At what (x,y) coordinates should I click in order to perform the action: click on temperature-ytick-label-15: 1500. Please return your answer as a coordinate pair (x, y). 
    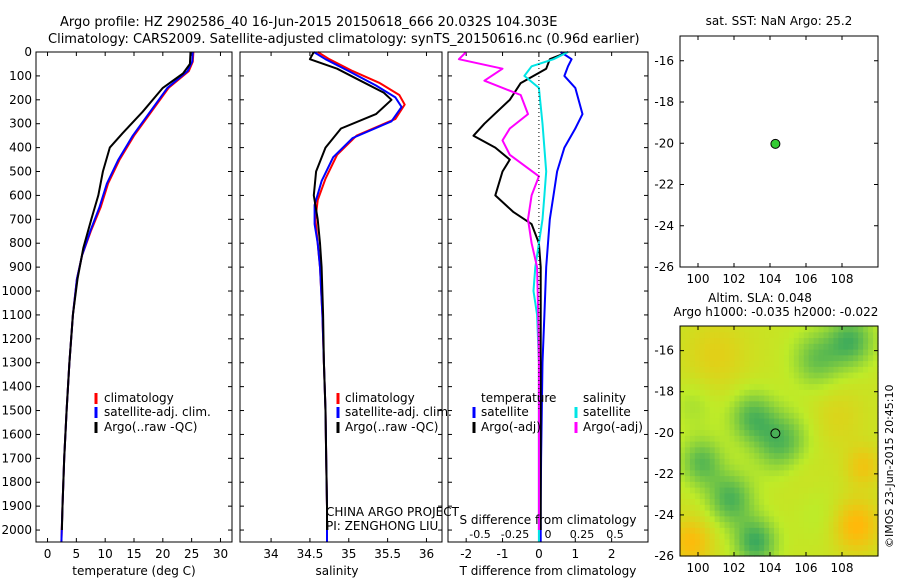
    Looking at the image, I should click on (16, 411).